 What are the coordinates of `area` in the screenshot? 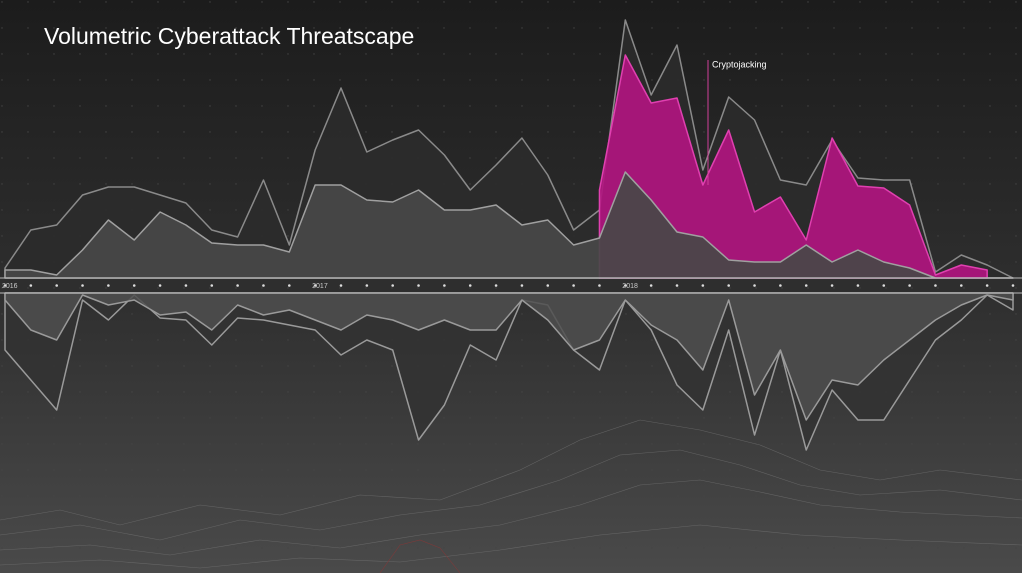 It's located at (793, 166).